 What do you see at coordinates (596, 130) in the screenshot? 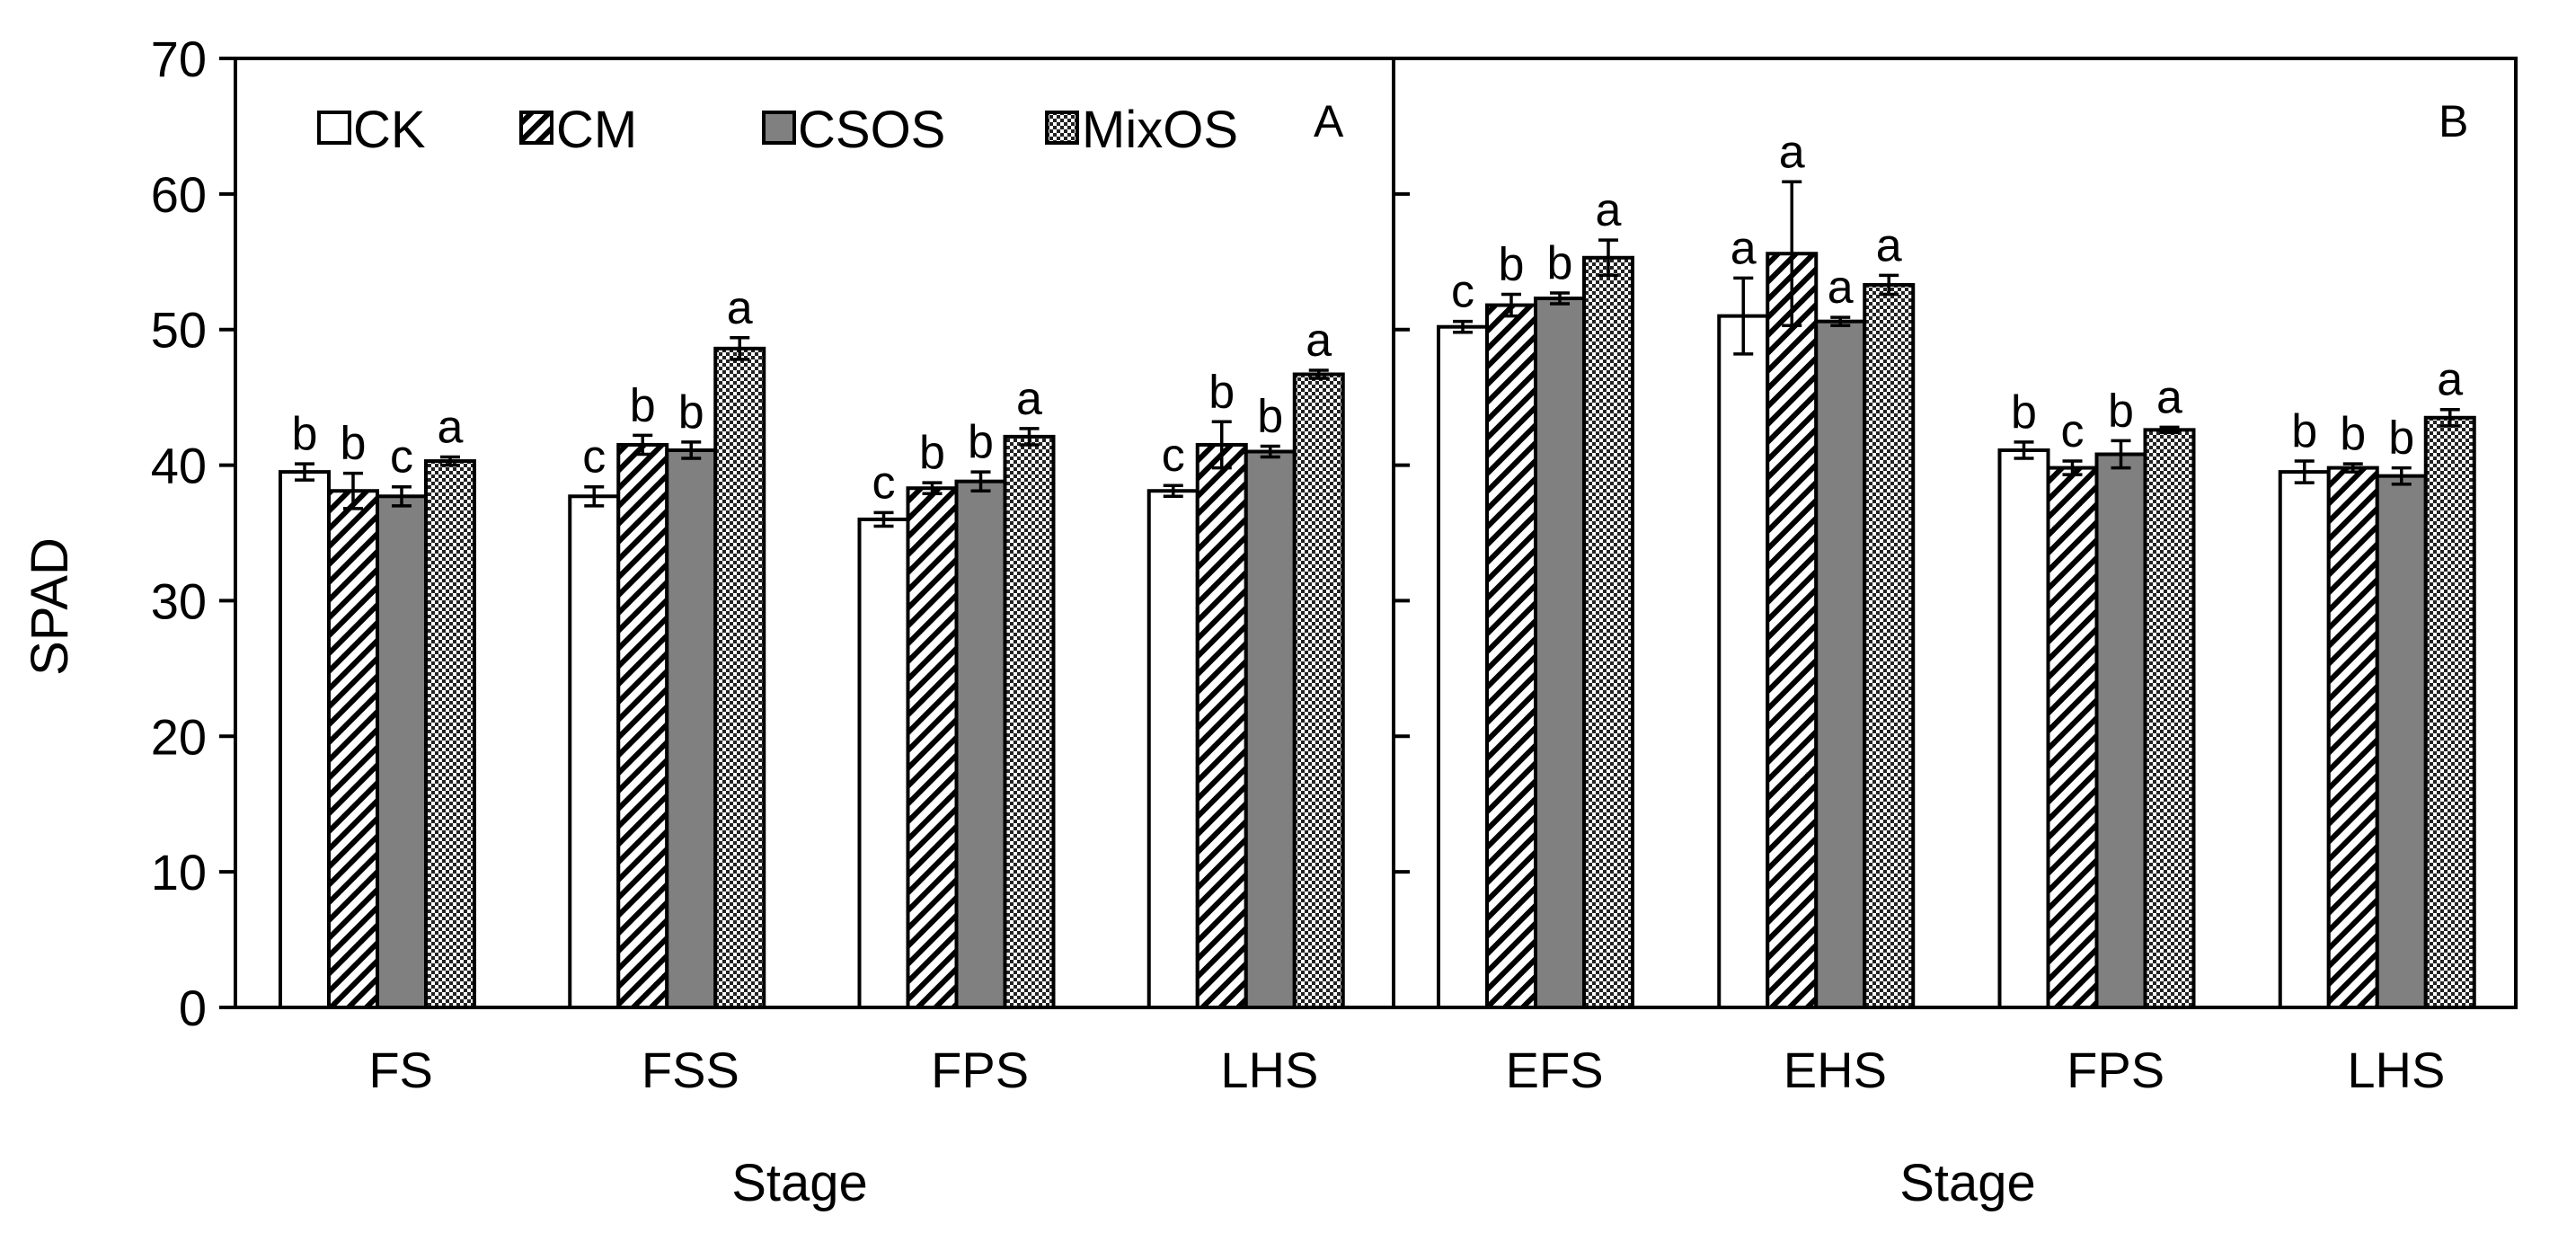
I see `legend-label-cm: CM` at bounding box center [596, 130].